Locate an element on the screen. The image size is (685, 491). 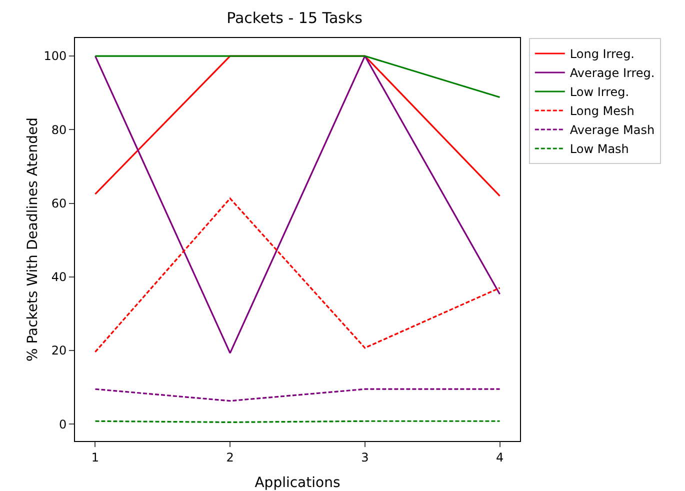
legend-label: Long Mesh is located at coordinates (602, 111).